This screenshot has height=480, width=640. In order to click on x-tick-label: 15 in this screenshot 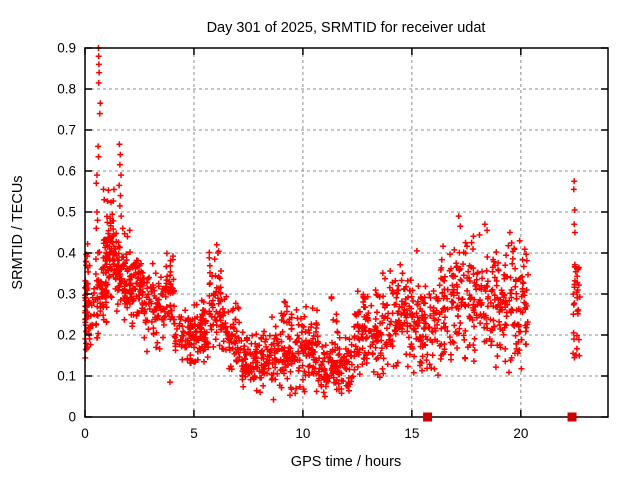, I will do `click(411, 433)`.